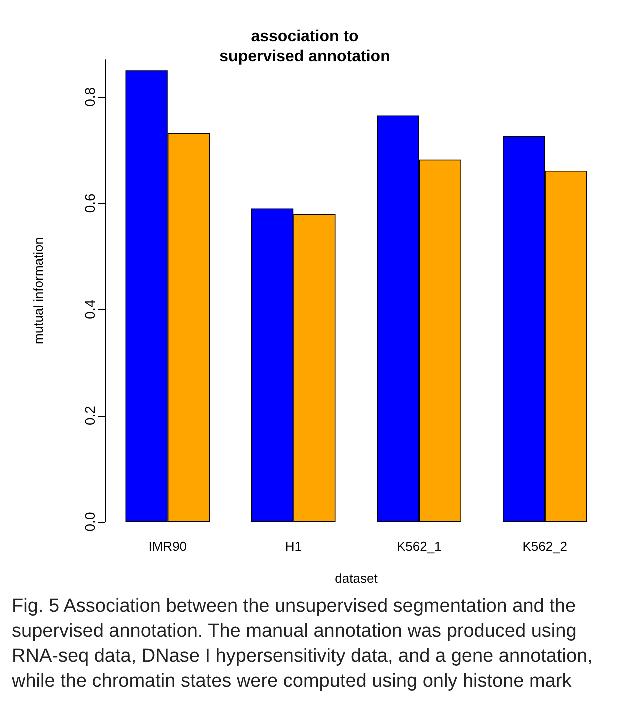  What do you see at coordinates (356, 578) in the screenshot?
I see `x-axis-title: dataset` at bounding box center [356, 578].